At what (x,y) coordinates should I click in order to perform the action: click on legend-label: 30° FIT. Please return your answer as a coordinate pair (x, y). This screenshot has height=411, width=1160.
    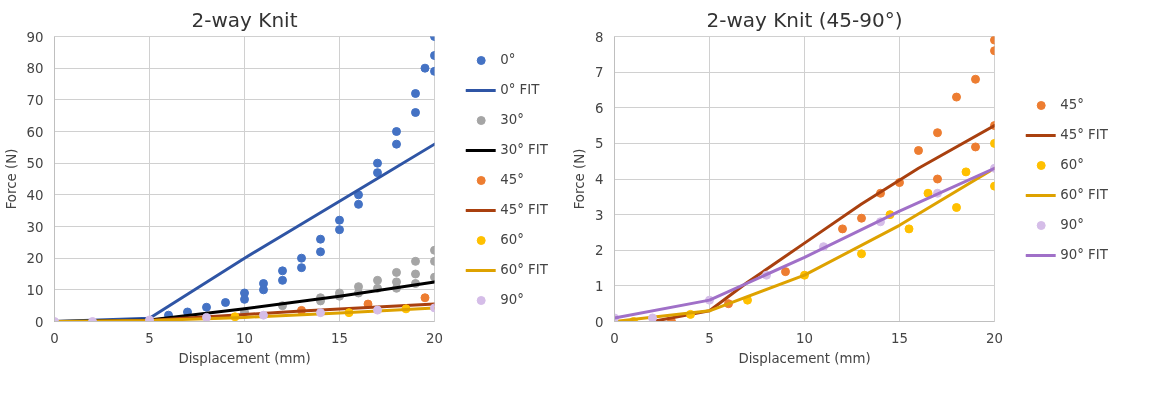
    Looking at the image, I should click on (524, 149).